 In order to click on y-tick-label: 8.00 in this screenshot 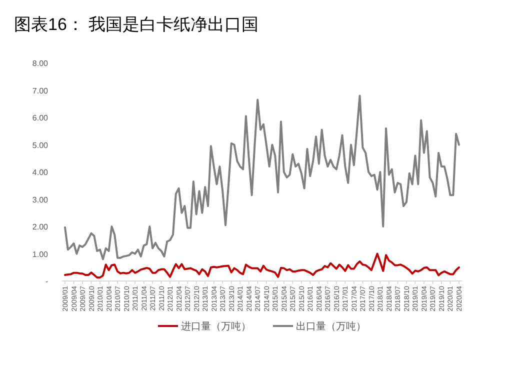, I will do `click(40, 63)`.